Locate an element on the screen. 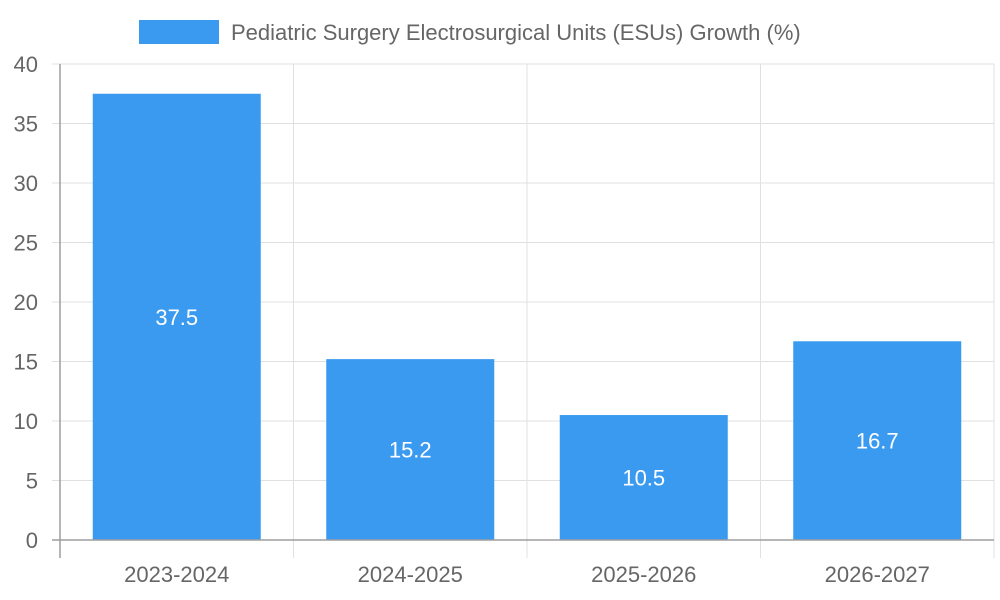 The height and width of the screenshot is (600, 1000). bar-value-label: 10.5 is located at coordinates (643, 478).